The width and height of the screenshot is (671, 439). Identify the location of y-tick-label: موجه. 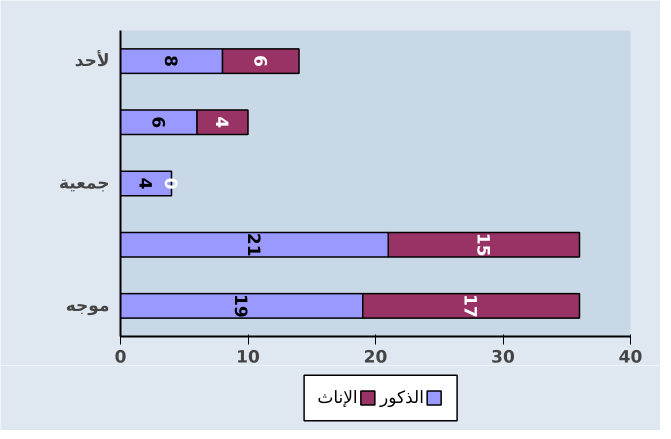
(88, 306).